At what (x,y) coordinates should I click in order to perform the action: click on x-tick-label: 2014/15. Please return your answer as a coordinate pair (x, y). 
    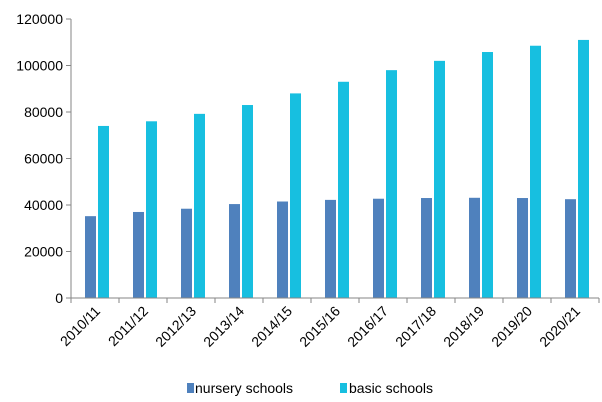
    Looking at the image, I should click on (271, 326).